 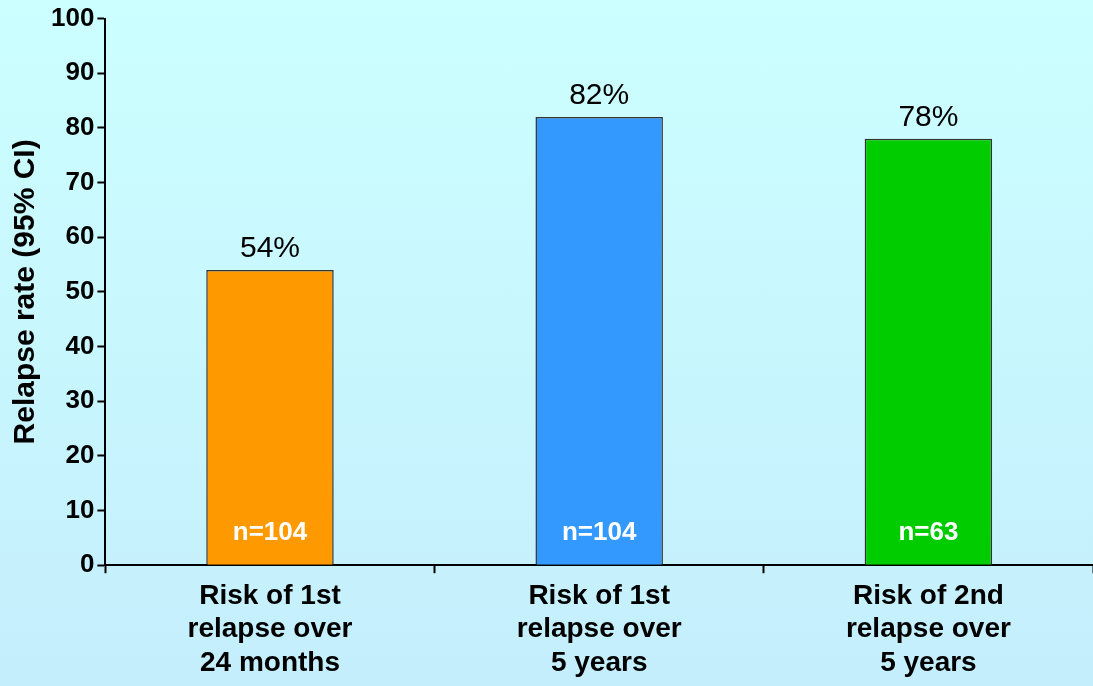 What do you see at coordinates (80, 454) in the screenshot?
I see `y-tick-label: 20` at bounding box center [80, 454].